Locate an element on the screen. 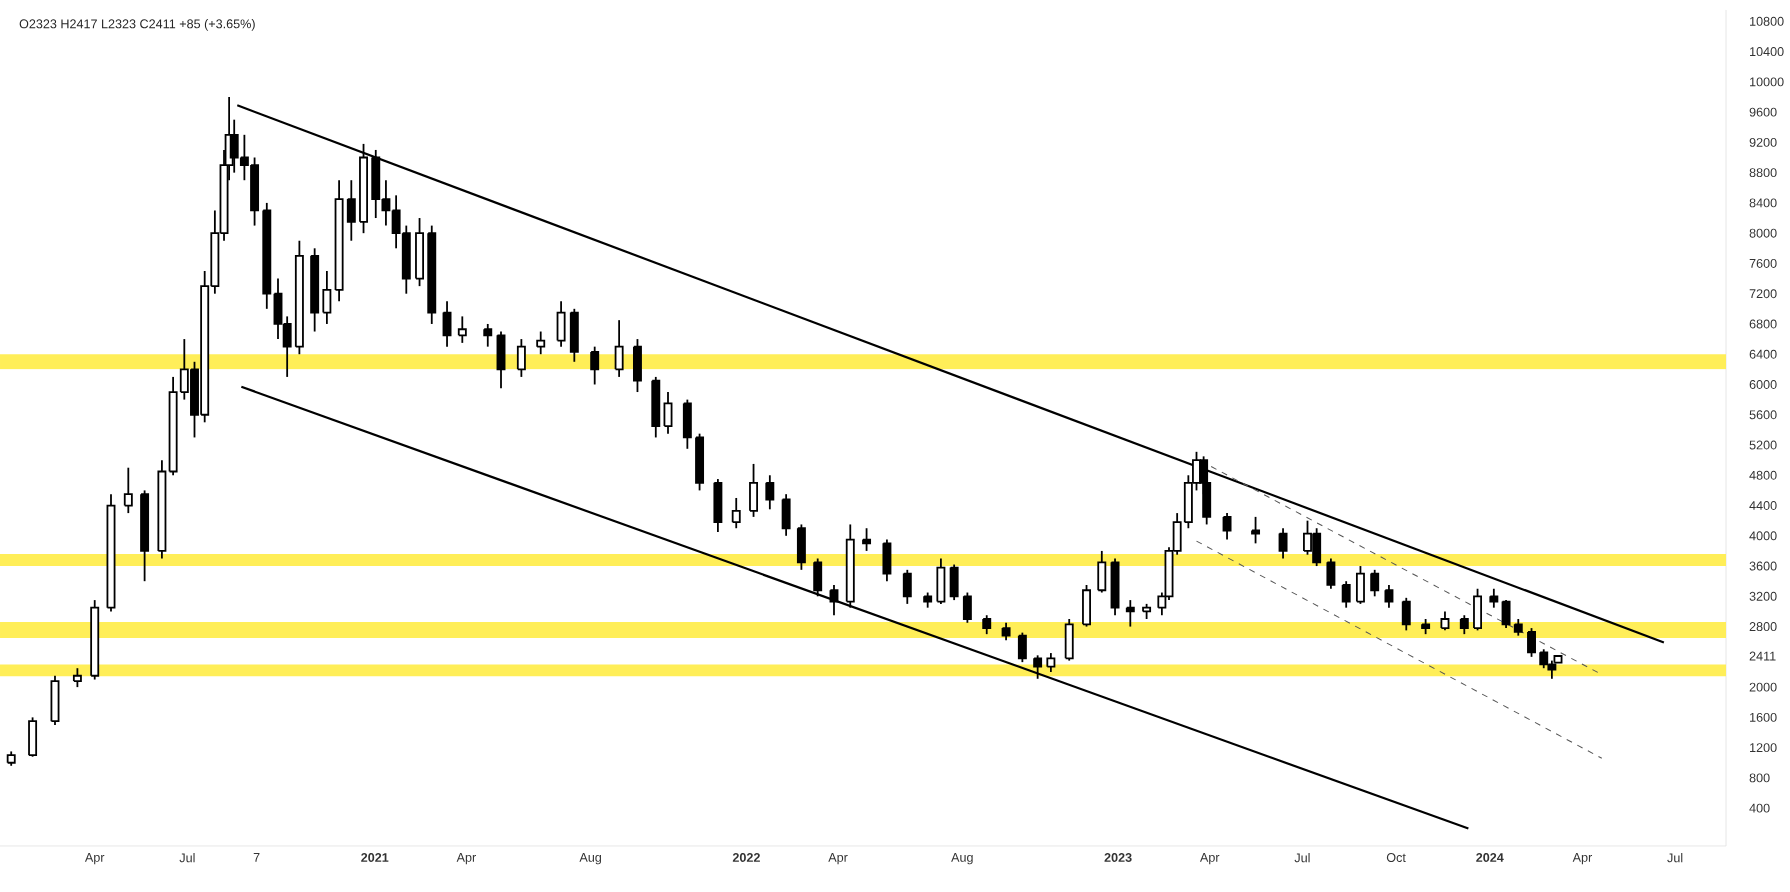 This screenshot has height=892, width=1790. y-tick-label: 10800 is located at coordinates (1767, 21).